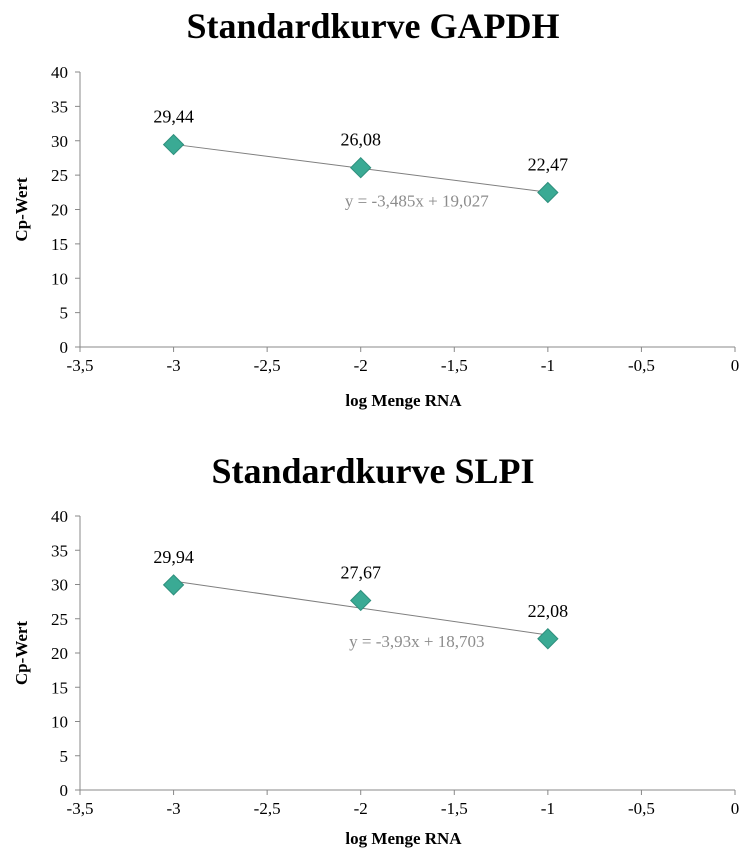  What do you see at coordinates (372, 471) in the screenshot?
I see `chart-title: Standardkurve SLPI` at bounding box center [372, 471].